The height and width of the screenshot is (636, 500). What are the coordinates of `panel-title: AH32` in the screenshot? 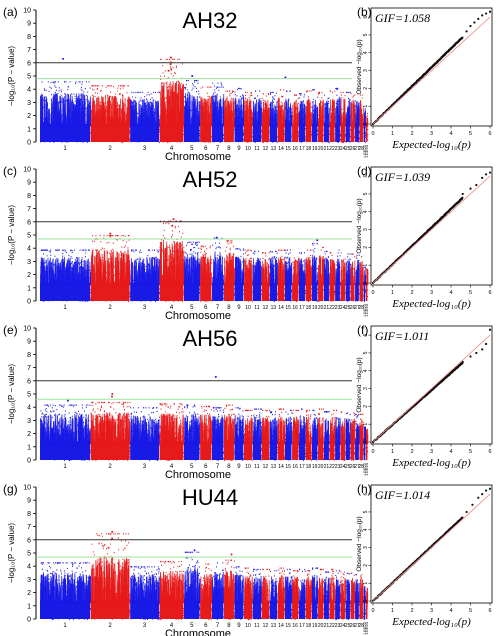 It's located at (209, 20).